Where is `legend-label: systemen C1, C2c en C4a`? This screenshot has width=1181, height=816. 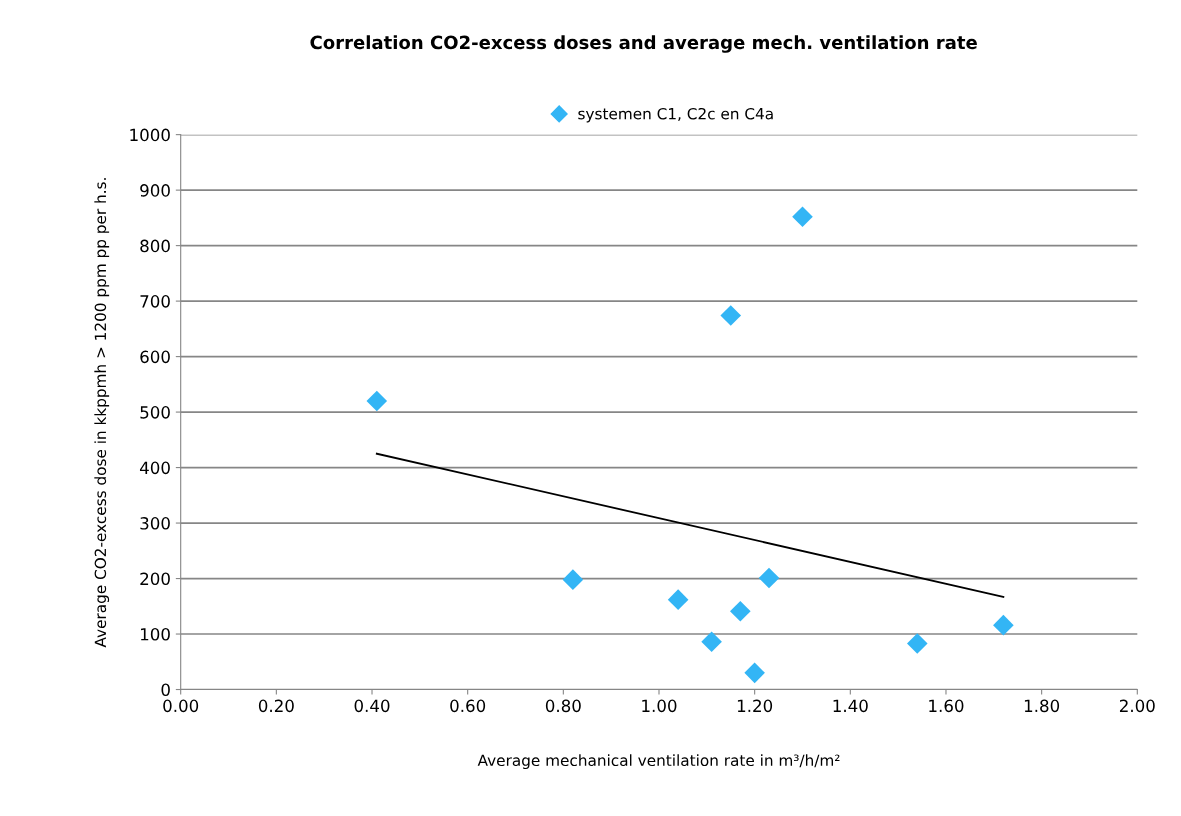
legend-label: systemen C1, C2c en C4a is located at coordinates (675, 115).